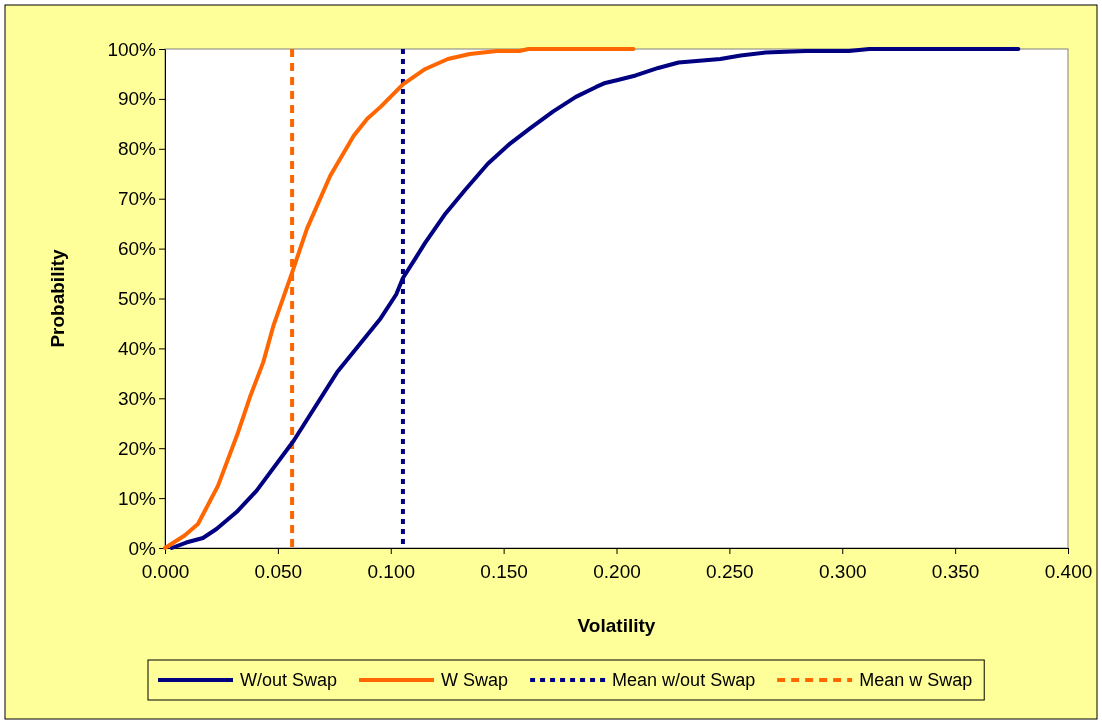 The height and width of the screenshot is (724, 1102). I want to click on x-axis-title: Volatility, so click(616, 625).